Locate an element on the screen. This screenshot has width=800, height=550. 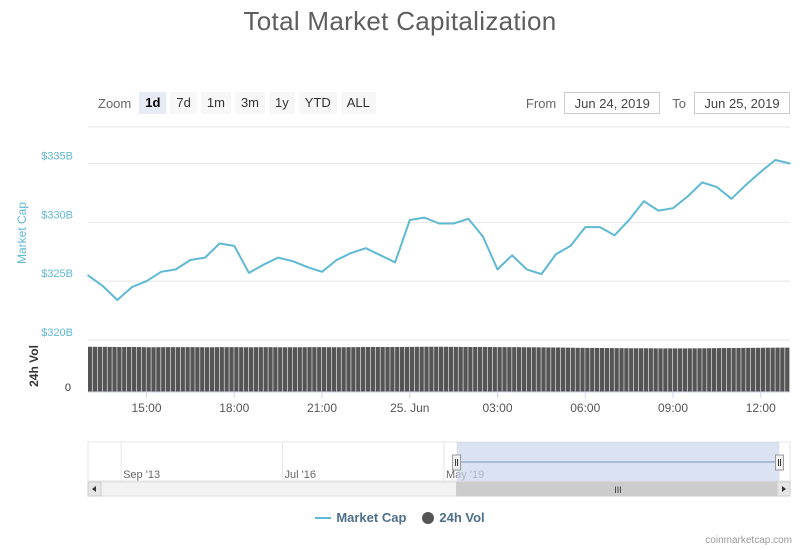
from-date-input is located at coordinates (612, 103).